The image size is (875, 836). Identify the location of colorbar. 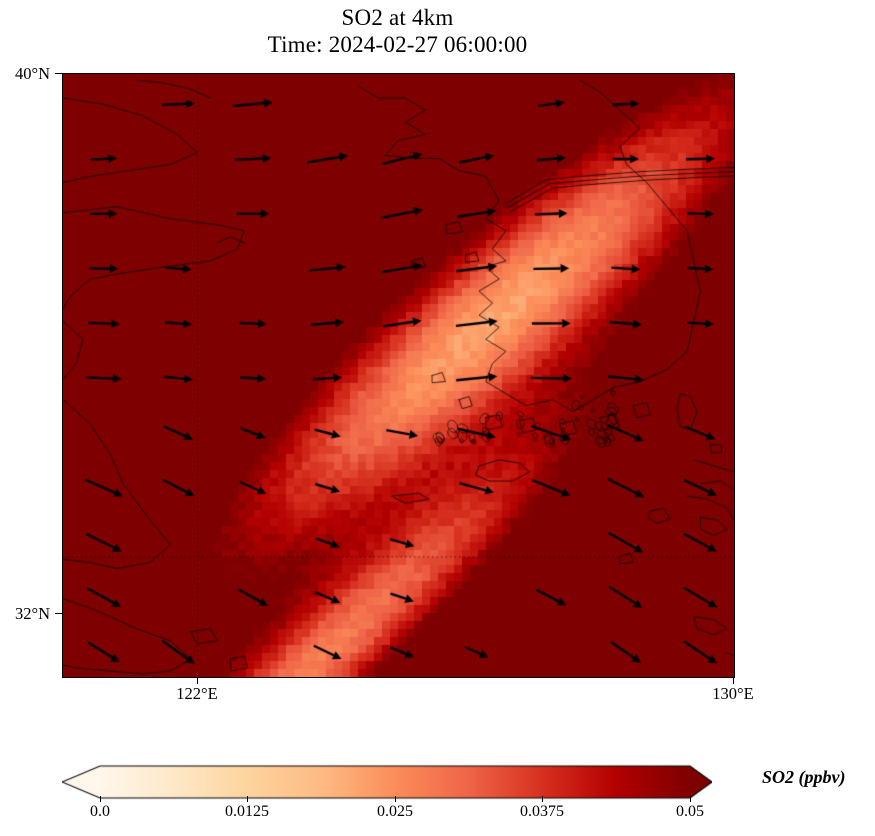
(387, 782).